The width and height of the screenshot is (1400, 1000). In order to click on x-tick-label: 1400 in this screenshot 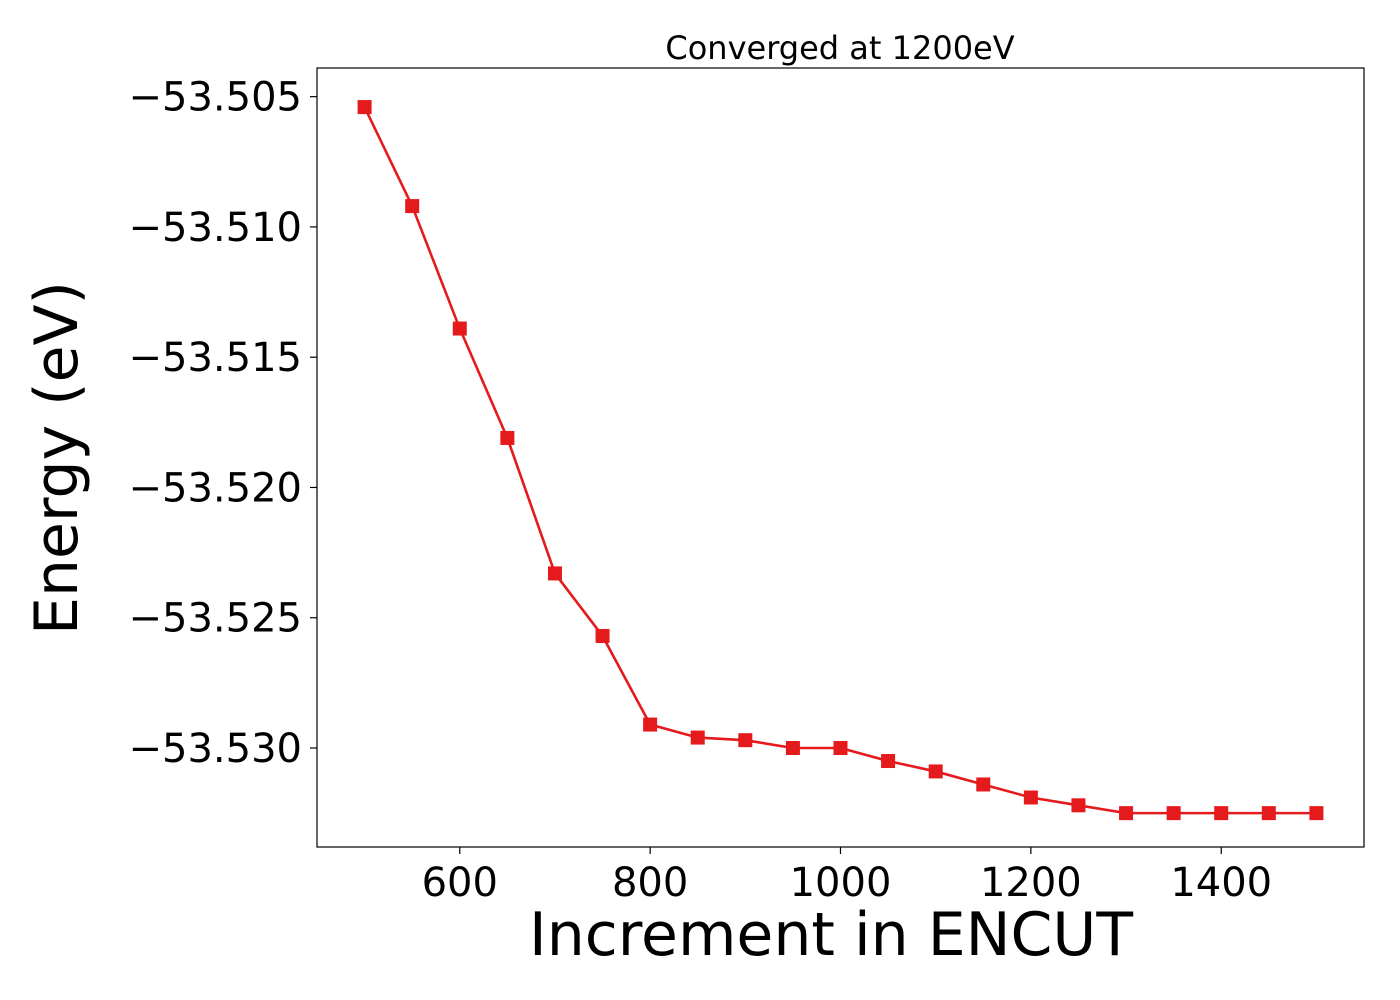, I will do `click(1221, 883)`.